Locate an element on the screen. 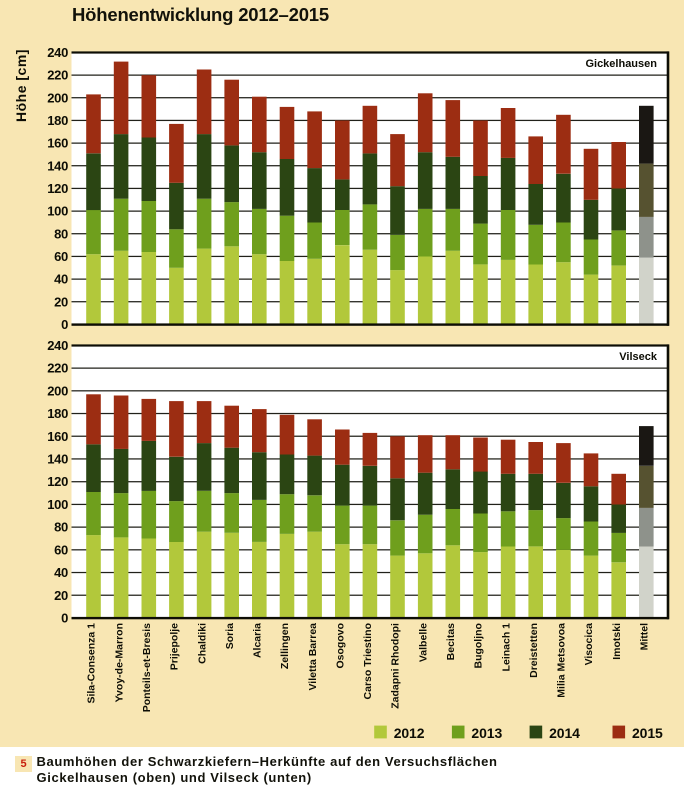 The height and width of the screenshot is (800, 684). svg-text: 2015 is located at coordinates (647, 733).